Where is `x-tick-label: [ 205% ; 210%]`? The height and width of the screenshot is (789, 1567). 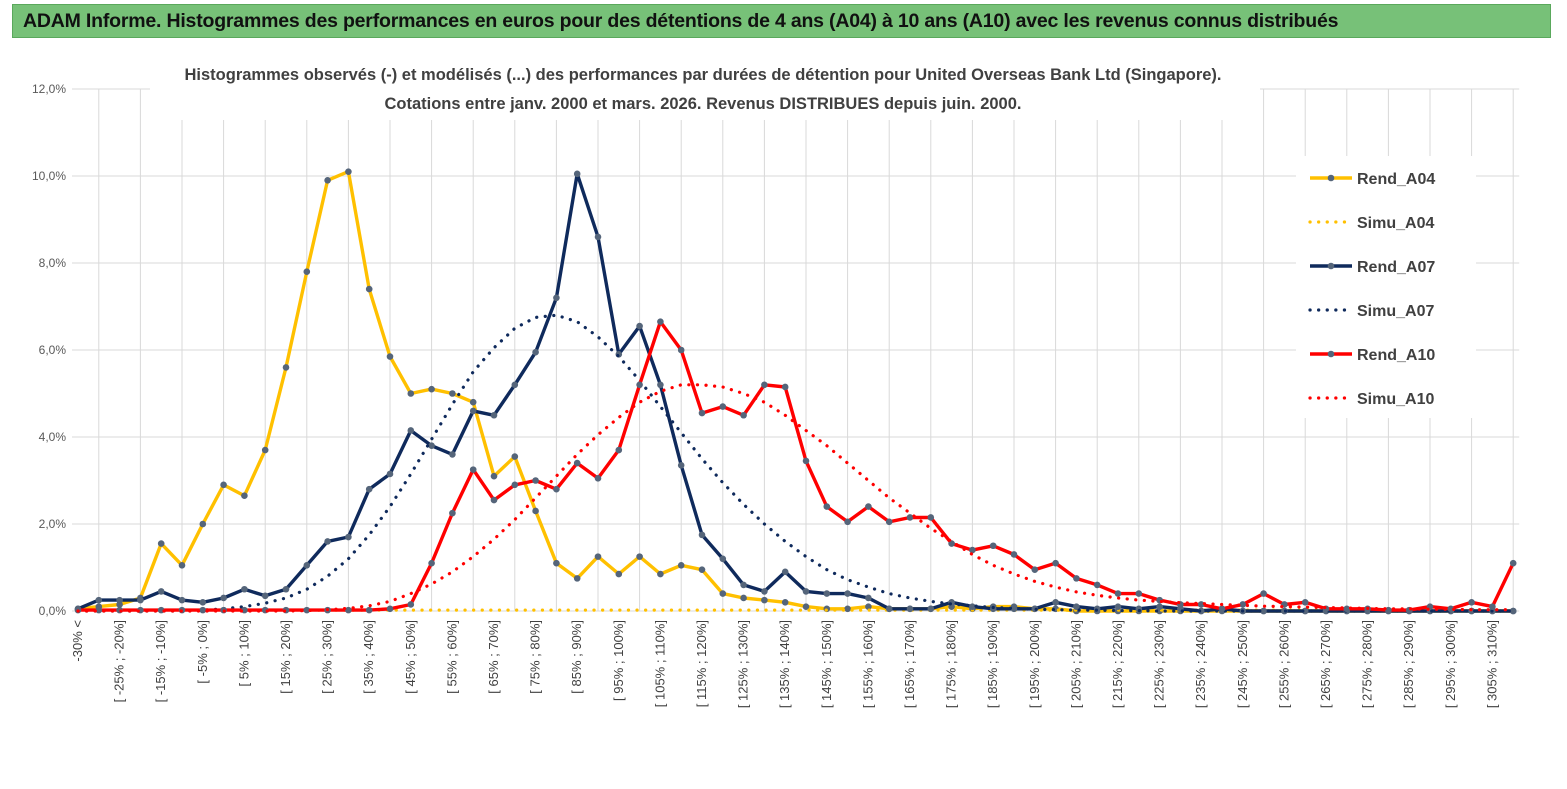 x-tick-label: [ 205% ; 210%] is located at coordinates (1075, 664).